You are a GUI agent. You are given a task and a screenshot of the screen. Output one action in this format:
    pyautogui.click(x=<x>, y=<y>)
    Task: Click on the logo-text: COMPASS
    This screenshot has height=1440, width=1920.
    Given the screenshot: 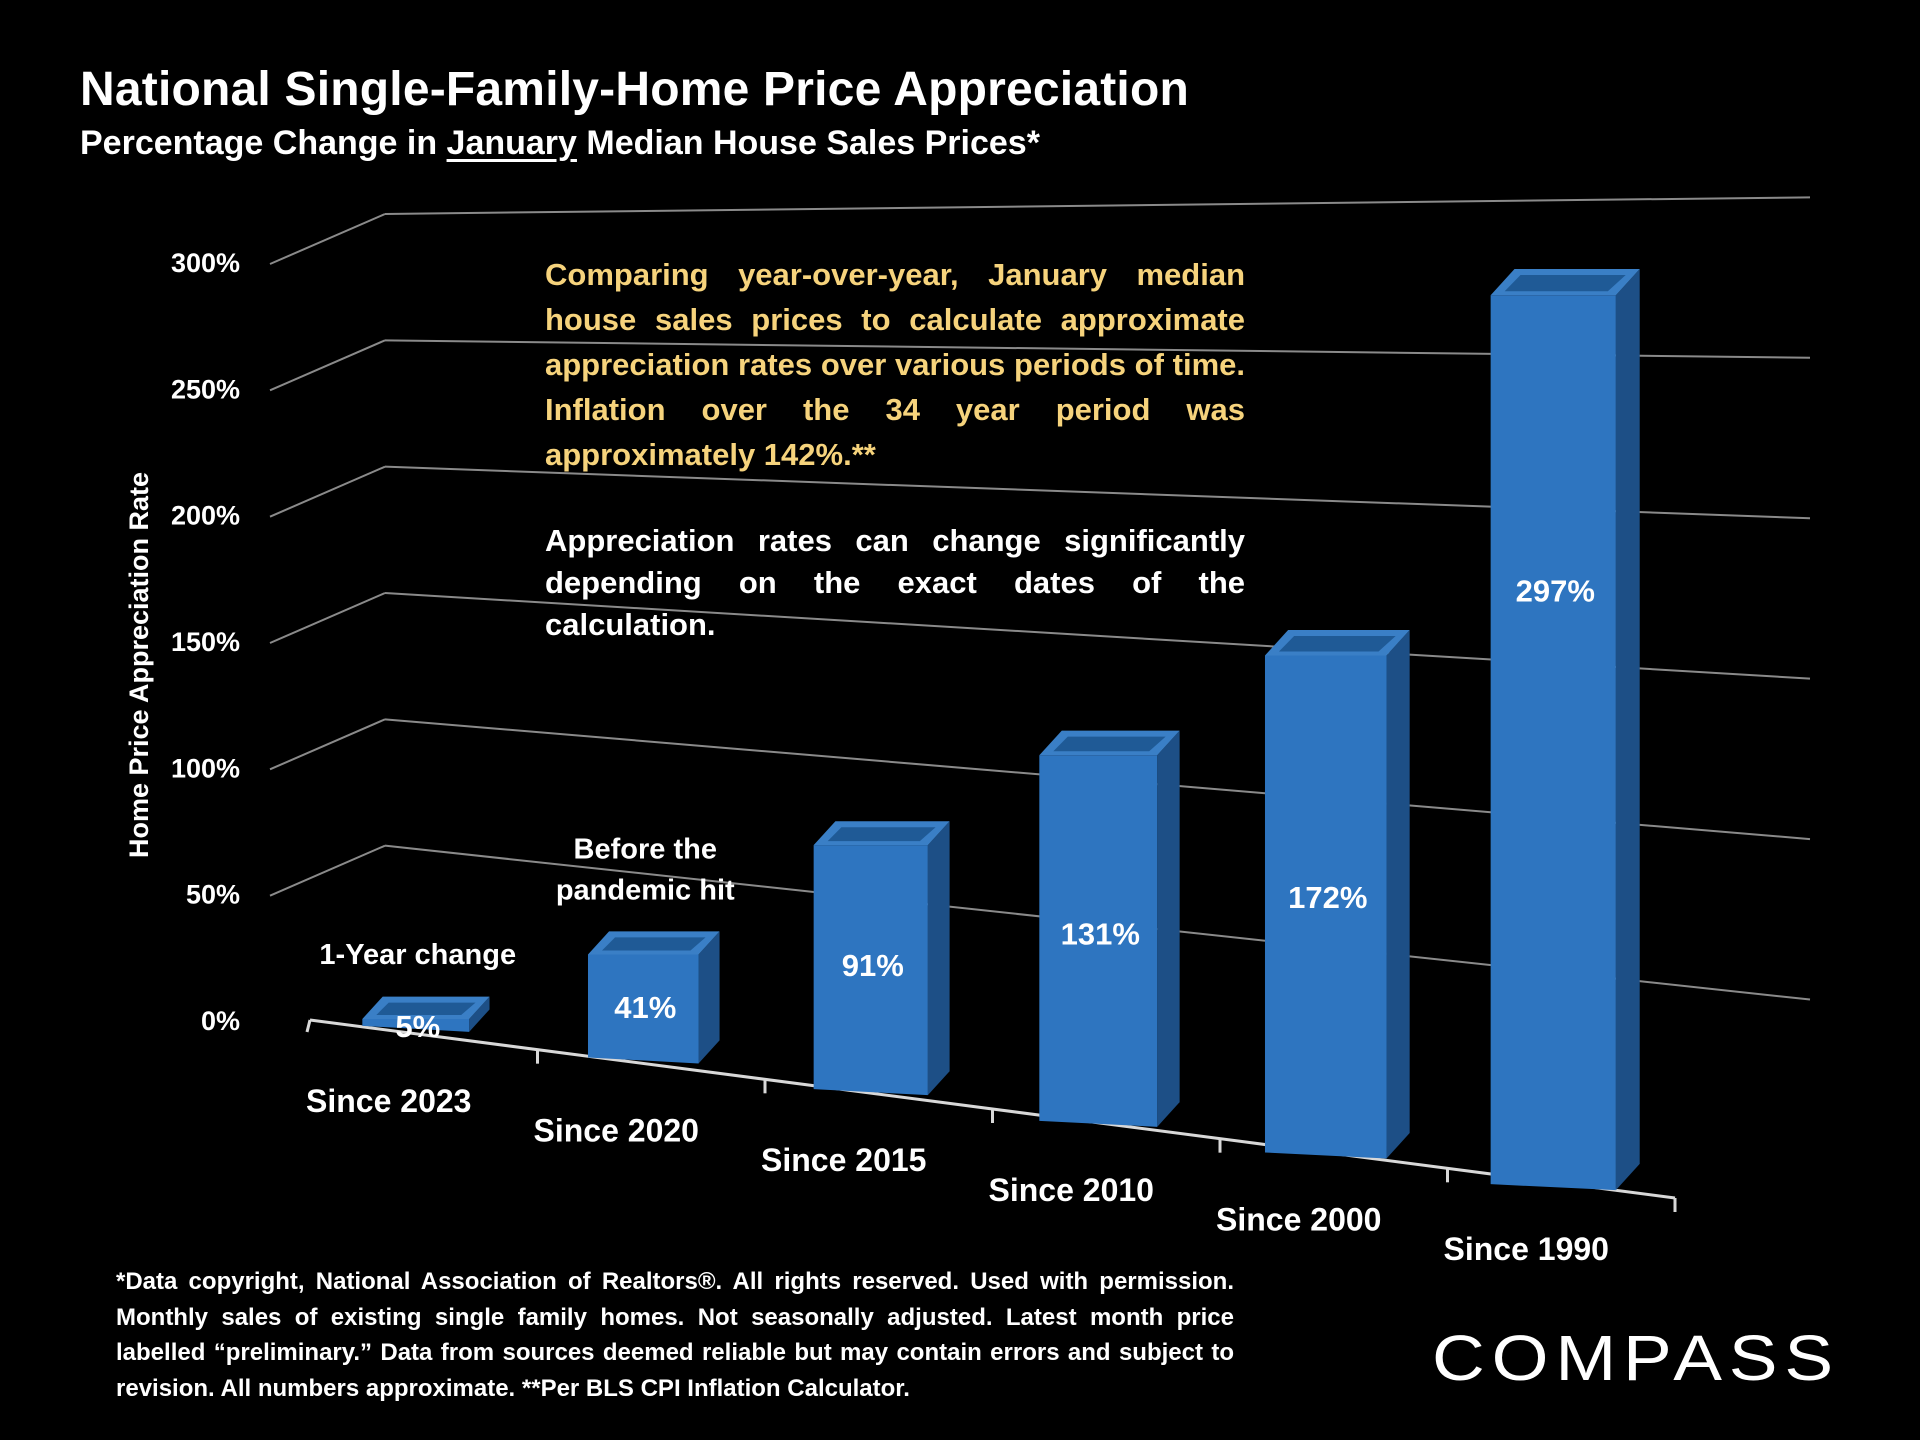 What is the action you would take?
    pyautogui.click(x=1636, y=1357)
    